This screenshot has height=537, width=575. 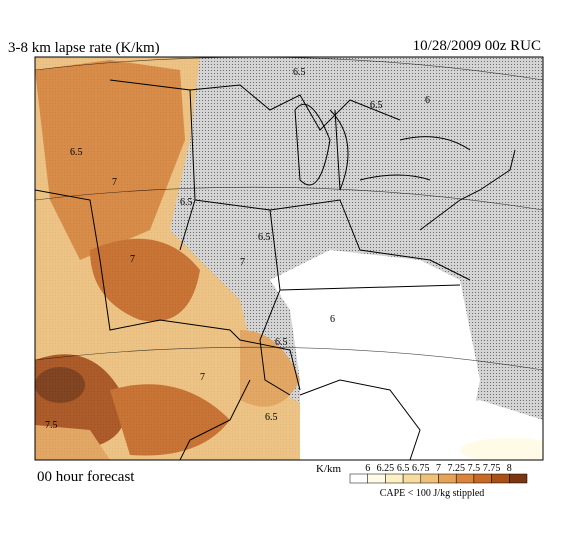 What do you see at coordinates (51, 425) in the screenshot?
I see `contour-label: 7.5` at bounding box center [51, 425].